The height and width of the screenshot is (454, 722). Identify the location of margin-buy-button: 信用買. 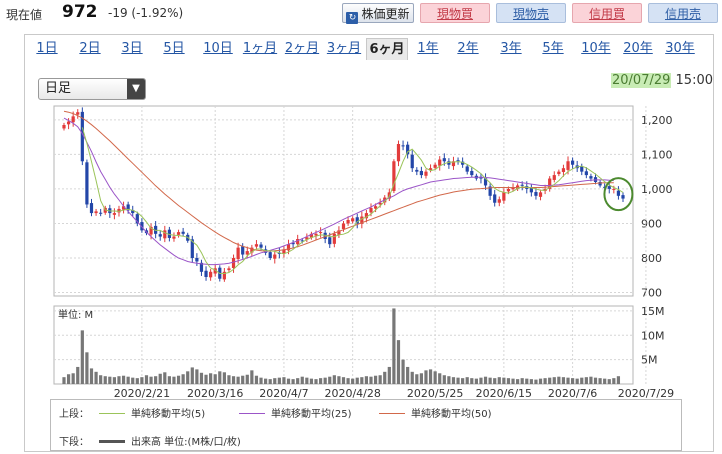
(607, 13).